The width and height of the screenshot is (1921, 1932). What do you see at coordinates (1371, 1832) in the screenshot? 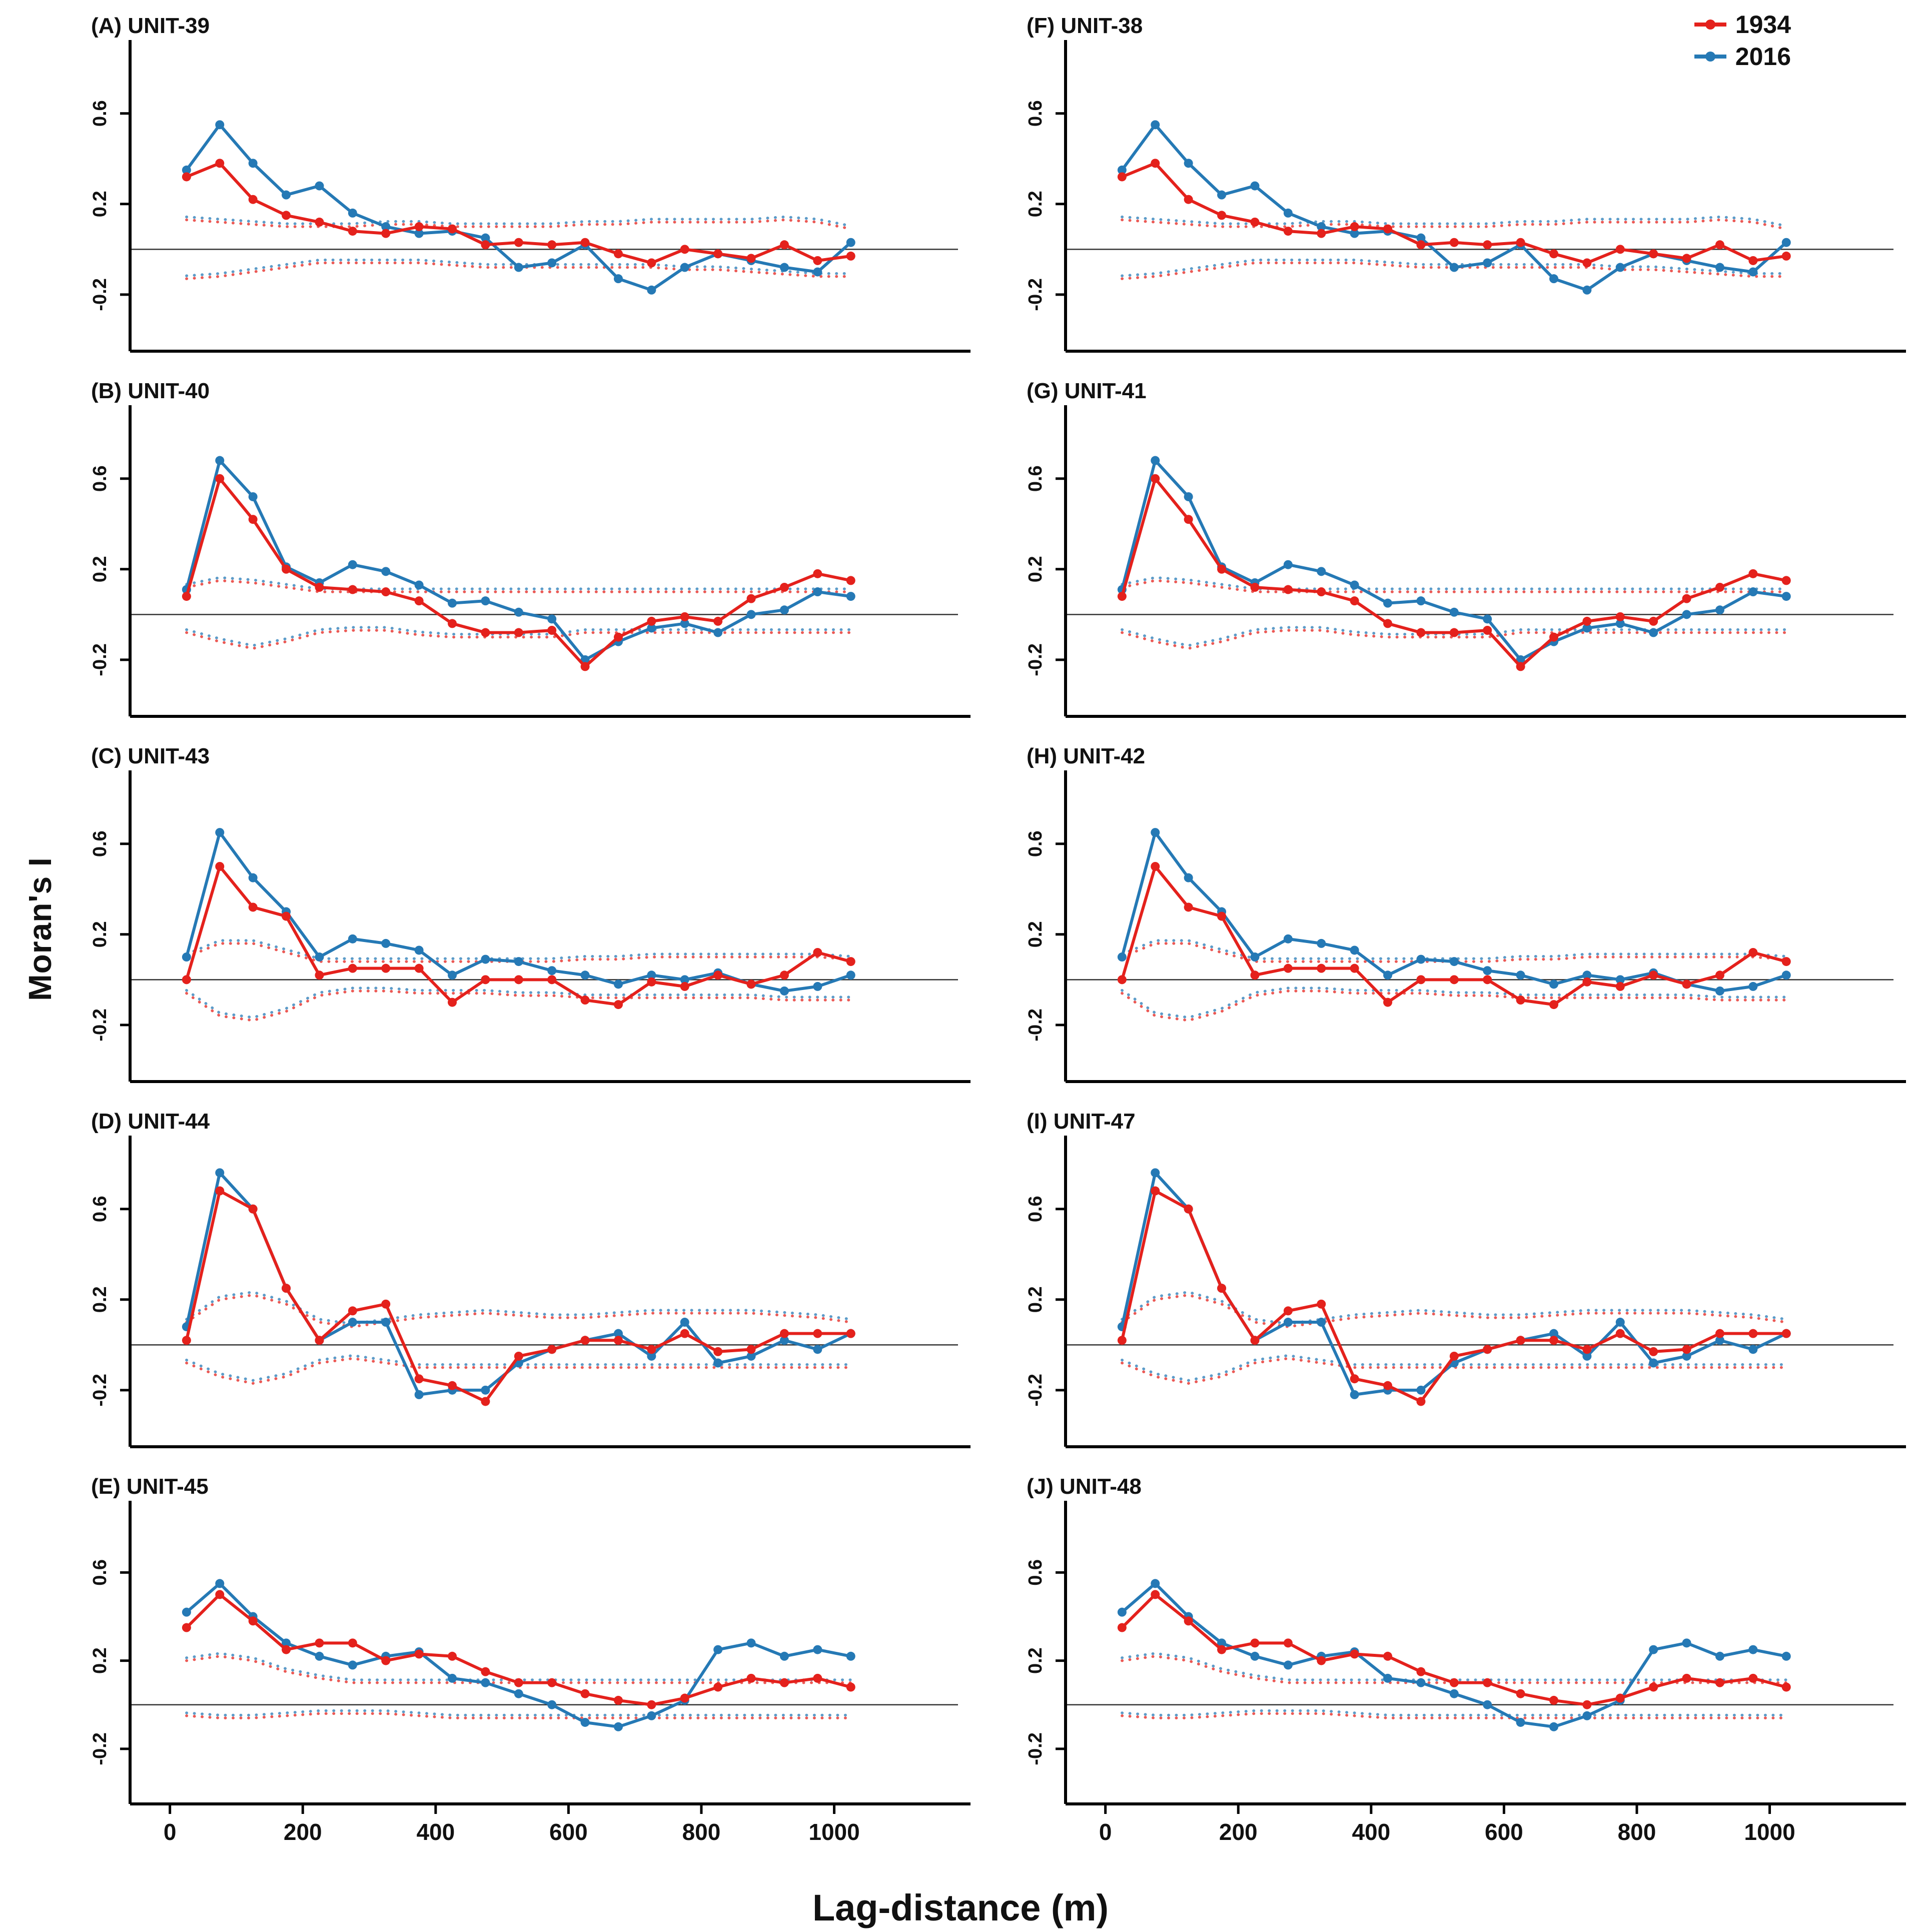
I see `x-tick-label: 400` at bounding box center [1371, 1832].